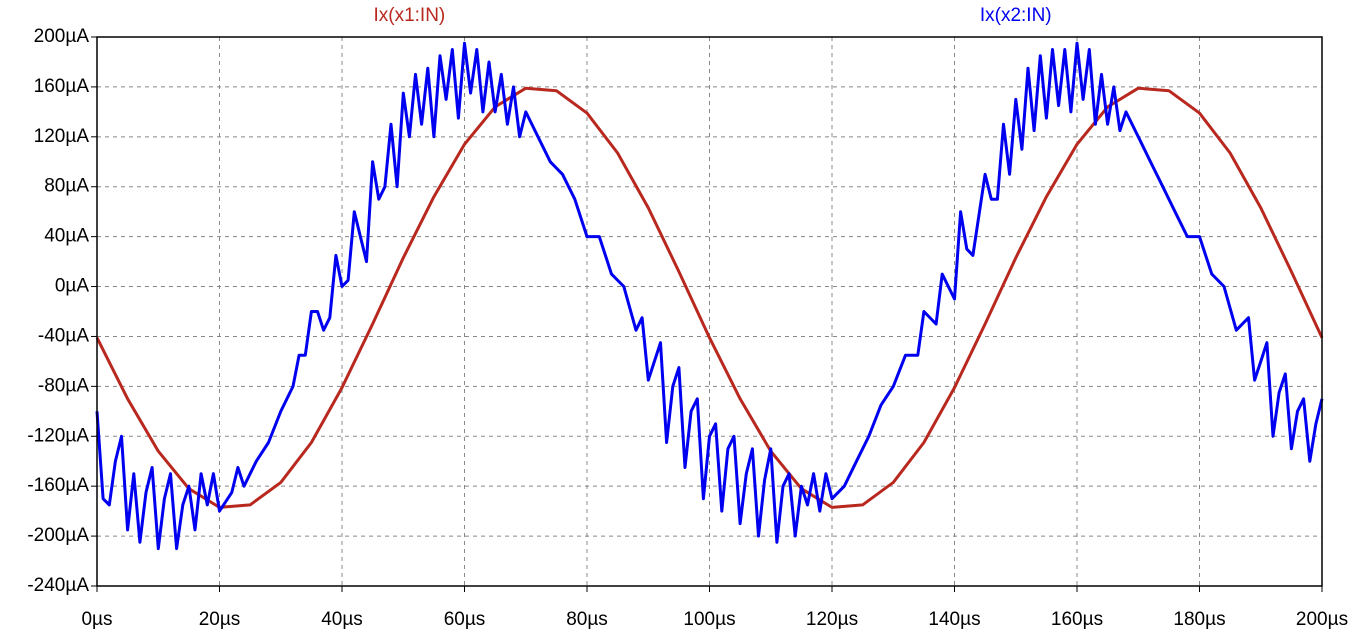  Describe the element at coordinates (465, 619) in the screenshot. I see `x-tick-label: 60µs` at that location.